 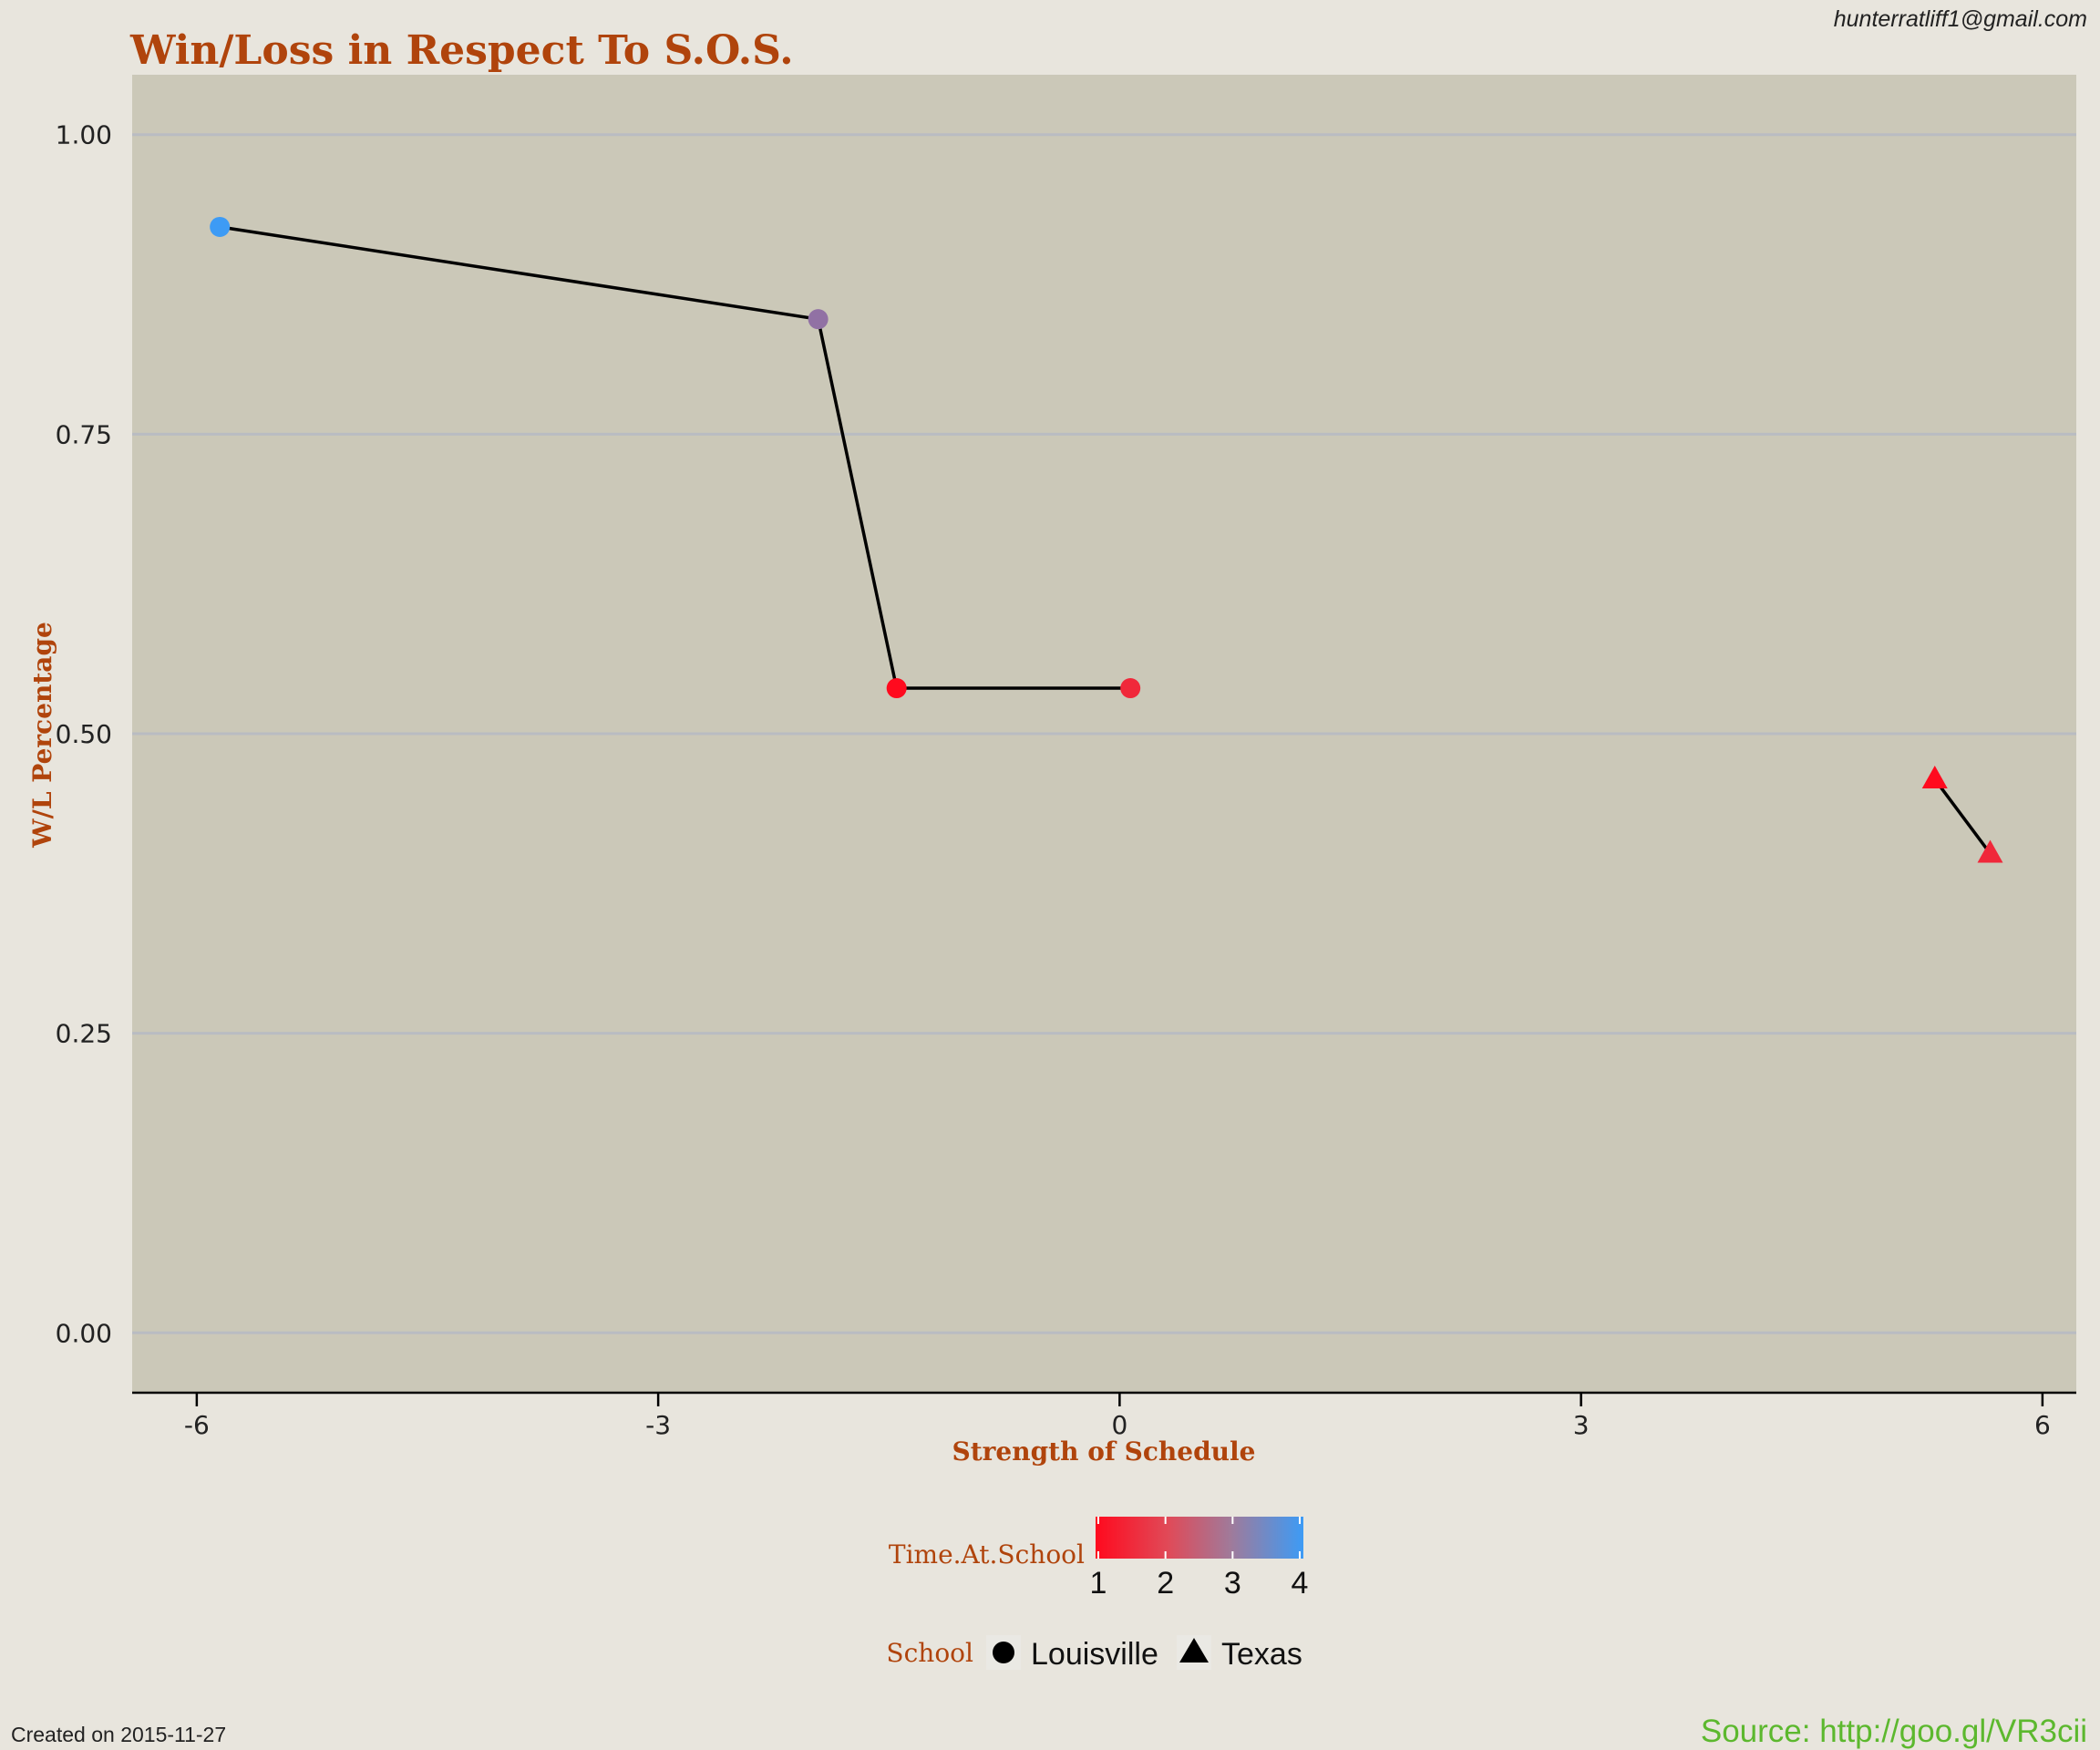 I want to click on shape-legend: School Louisville Texas, so click(x=1094, y=1654).